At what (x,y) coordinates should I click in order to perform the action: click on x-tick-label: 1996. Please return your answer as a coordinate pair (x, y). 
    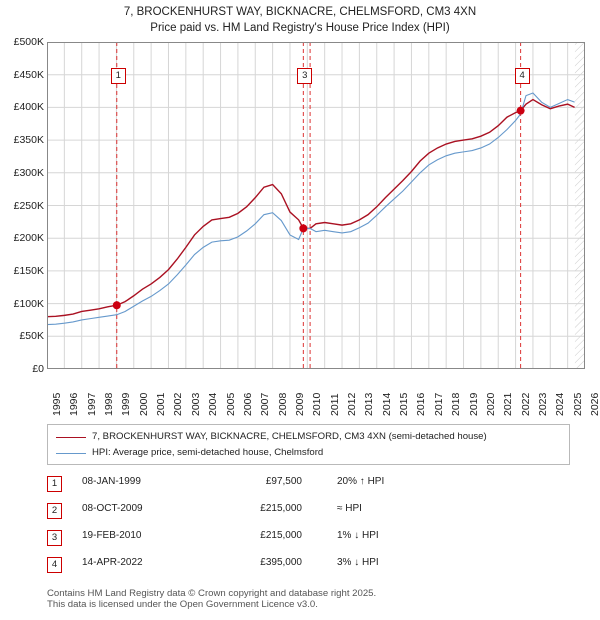
    Looking at the image, I should click on (74, 404).